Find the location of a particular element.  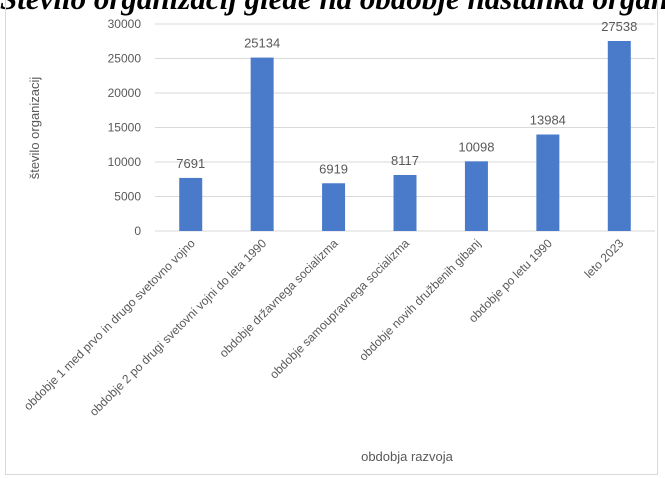

data-label: 7691 is located at coordinates (190, 163).